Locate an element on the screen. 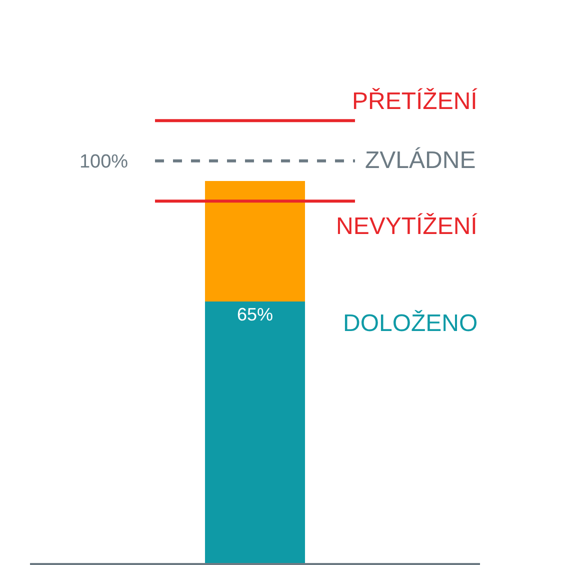 This screenshot has height=565, width=564. ref-line-label: ZVLÁDNE is located at coordinates (420, 160).